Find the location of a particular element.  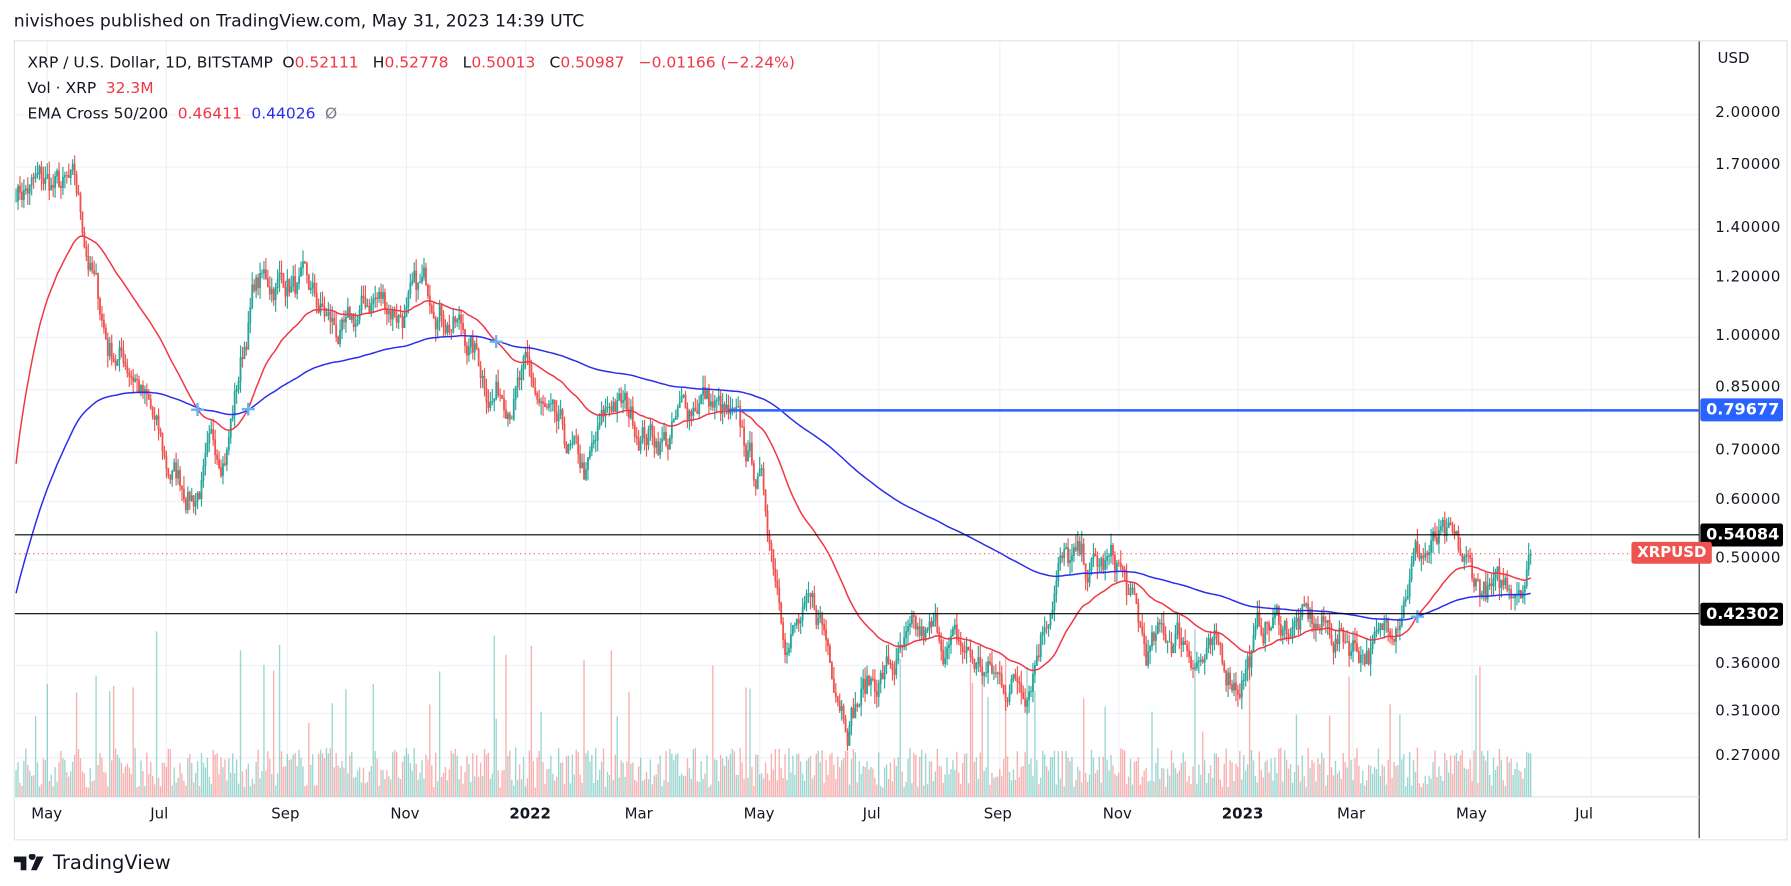

y-tick-label: 0.85000 is located at coordinates (1748, 388).